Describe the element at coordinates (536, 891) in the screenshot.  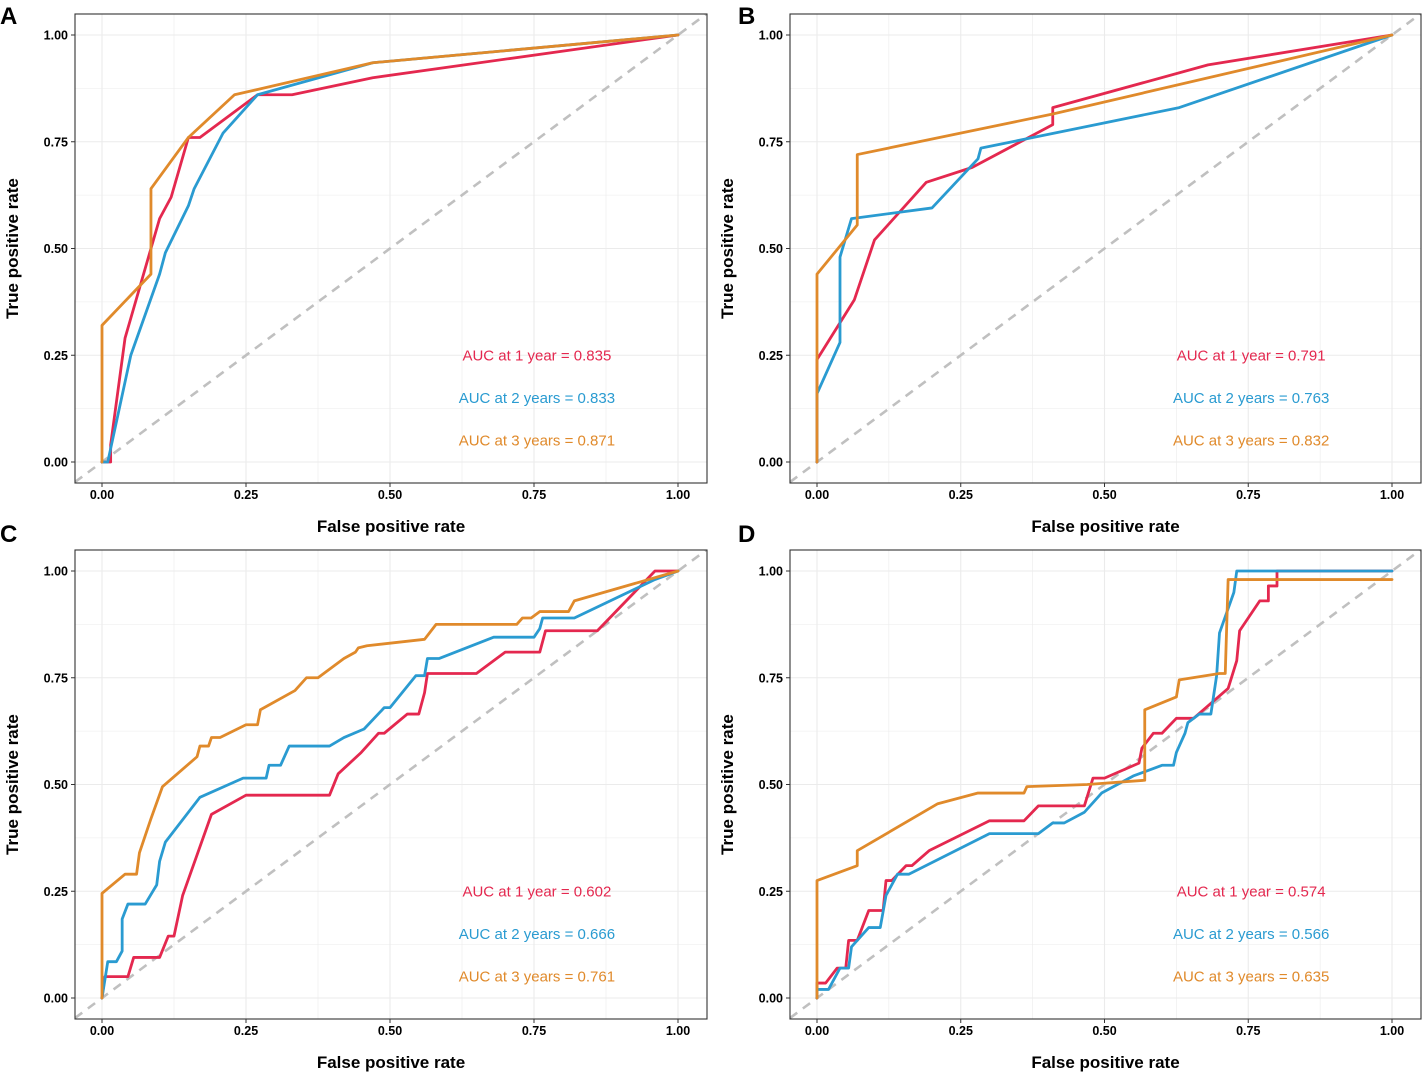
I see `auc-label-1-year: AUC at 1 year = 0.602` at that location.